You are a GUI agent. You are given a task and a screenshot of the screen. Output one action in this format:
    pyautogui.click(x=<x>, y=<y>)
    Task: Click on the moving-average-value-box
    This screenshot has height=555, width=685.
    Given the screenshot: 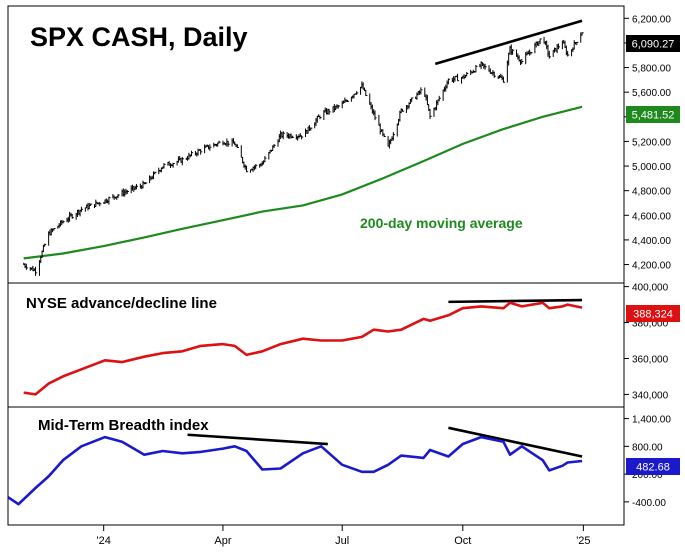 What is the action you would take?
    pyautogui.click(x=653, y=114)
    